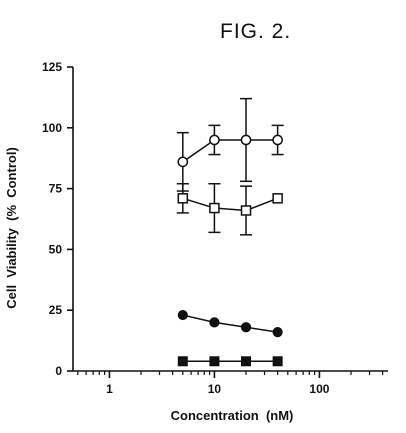  What do you see at coordinates (215, 389) in the screenshot?
I see `x-tick-label: 10` at bounding box center [215, 389].